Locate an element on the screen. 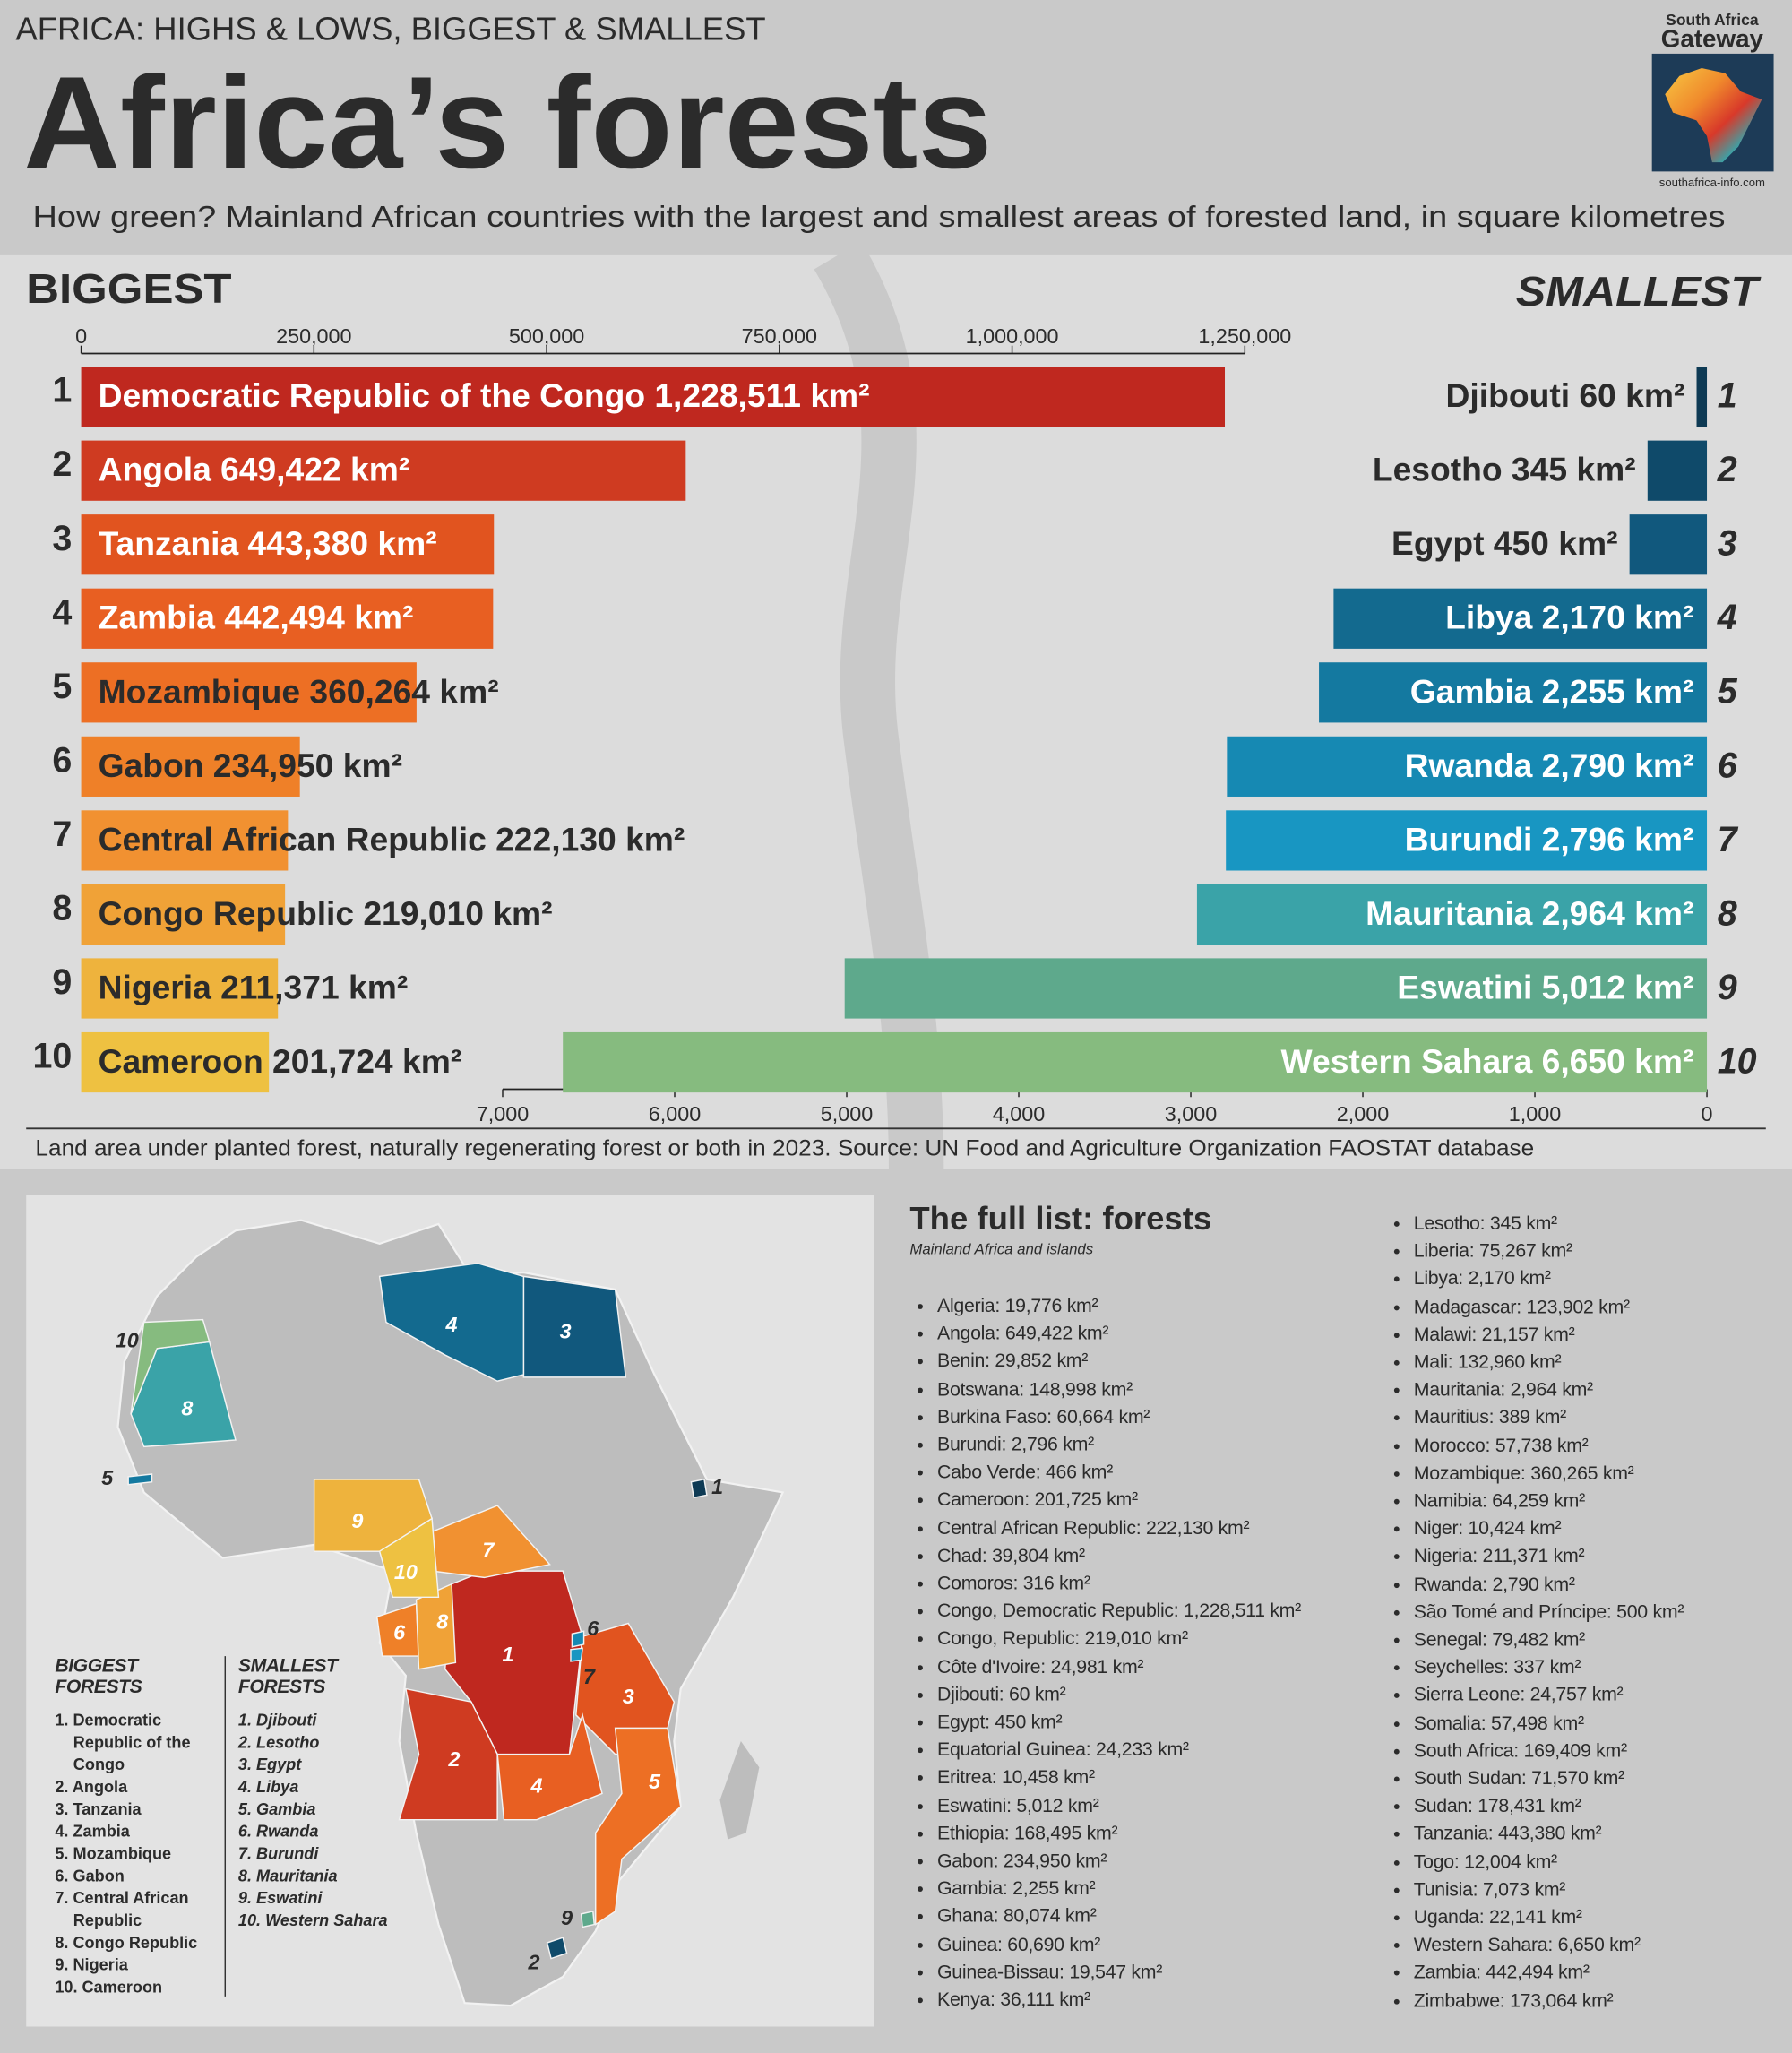 This screenshot has width=1792, height=2053. legend-title: BIGGEST FORESTS is located at coordinates (99, 1677).